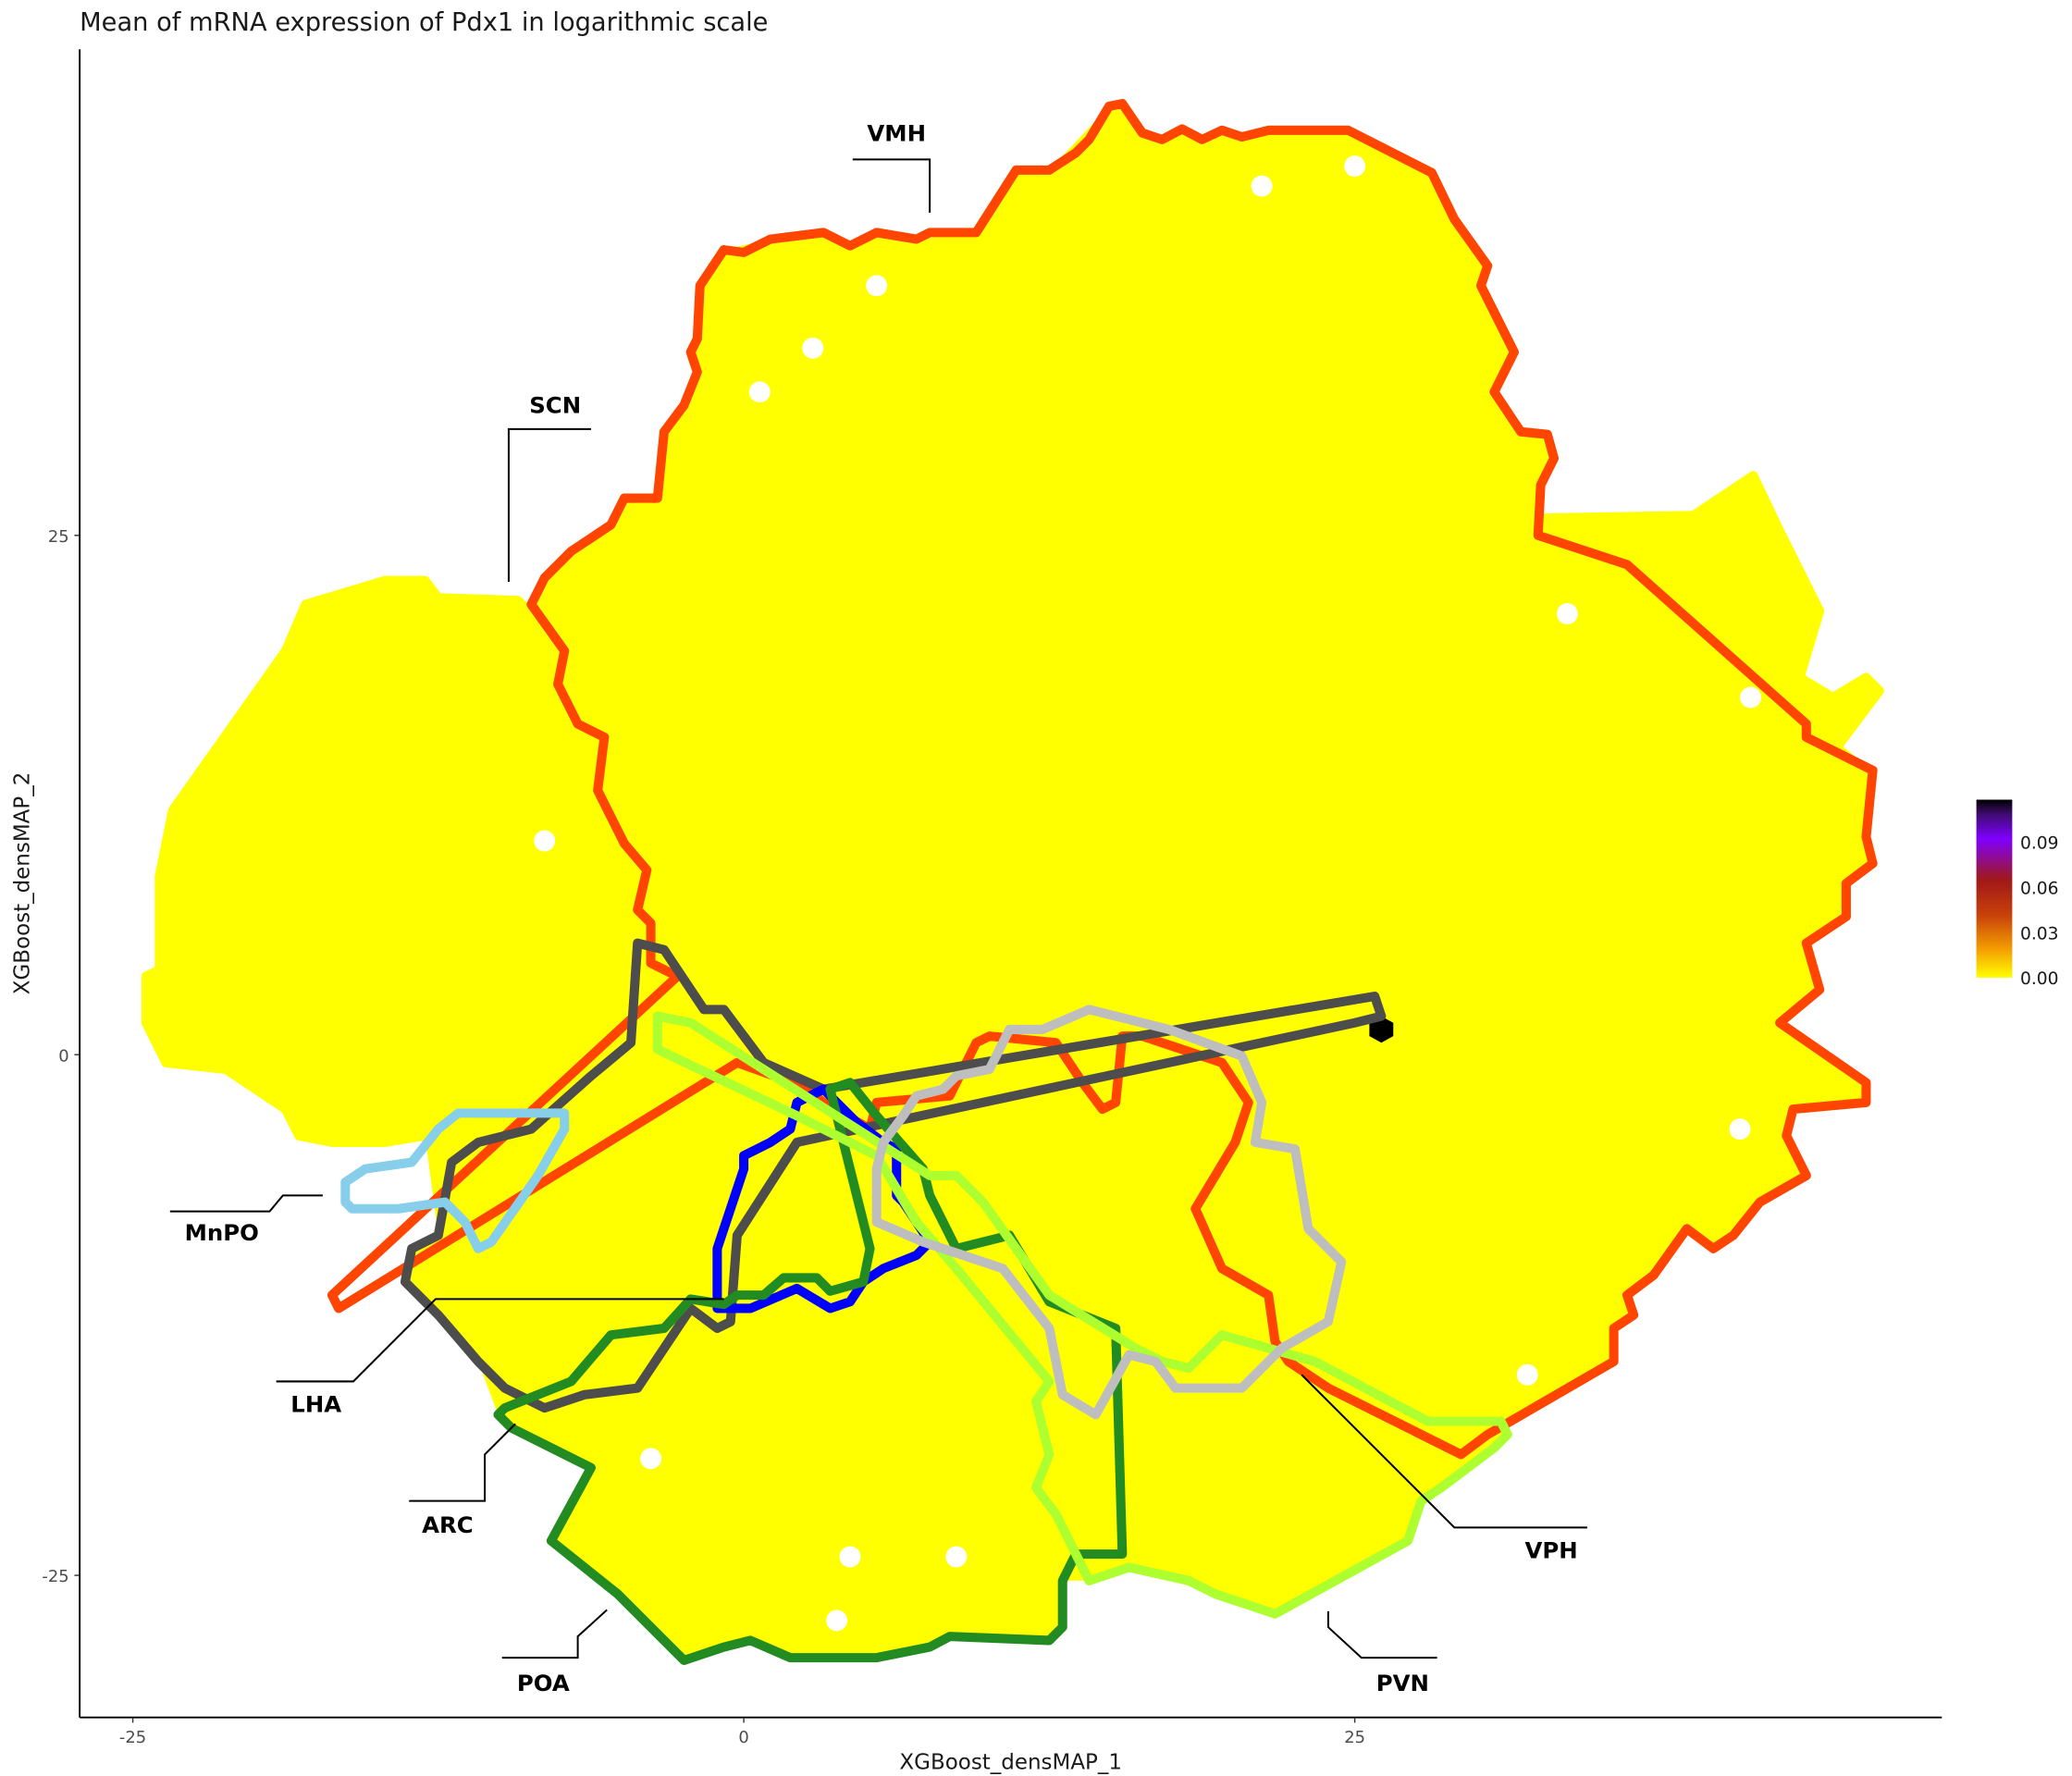 The height and width of the screenshot is (1776, 2072). I want to click on vmh-leader, so click(892, 186).